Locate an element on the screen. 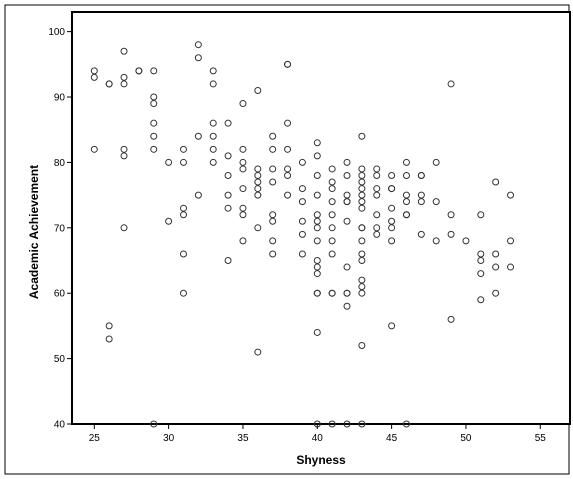 The height and width of the screenshot is (479, 573). y-tick-label: 100 is located at coordinates (56, 32).